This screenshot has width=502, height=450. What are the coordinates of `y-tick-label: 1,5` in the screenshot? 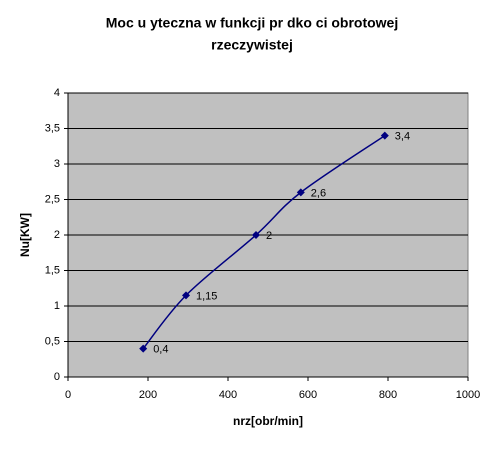 It's located at (52, 270).